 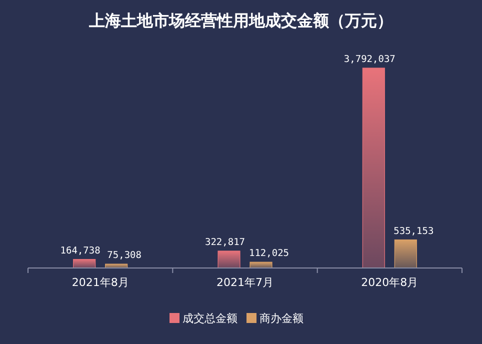 I want to click on legend-label: 成交总金额, so click(x=210, y=318).